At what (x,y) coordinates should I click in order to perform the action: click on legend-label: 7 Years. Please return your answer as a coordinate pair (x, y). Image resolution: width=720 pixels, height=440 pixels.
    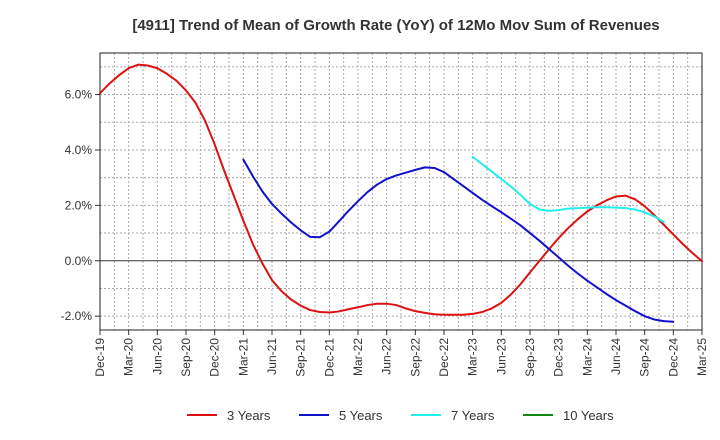
    Looking at the image, I should click on (473, 415).